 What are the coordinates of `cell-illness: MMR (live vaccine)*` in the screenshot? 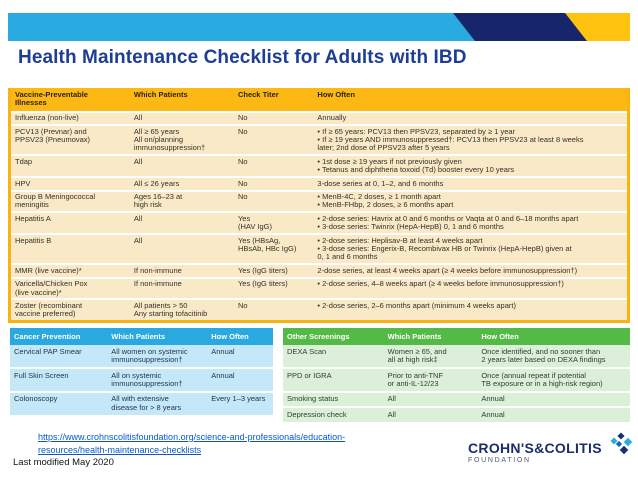 It's located at (48, 270).